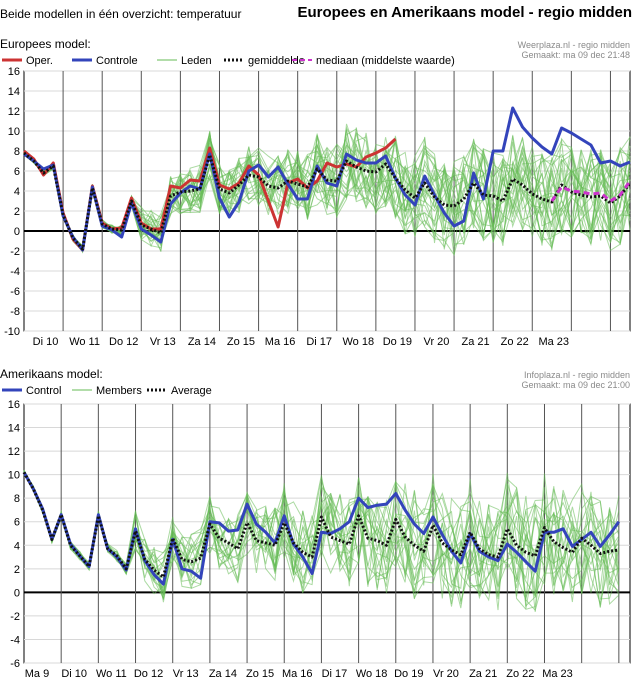 This screenshot has width=642, height=697. What do you see at coordinates (196, 61) in the screenshot?
I see `legend-label: Leden` at bounding box center [196, 61].